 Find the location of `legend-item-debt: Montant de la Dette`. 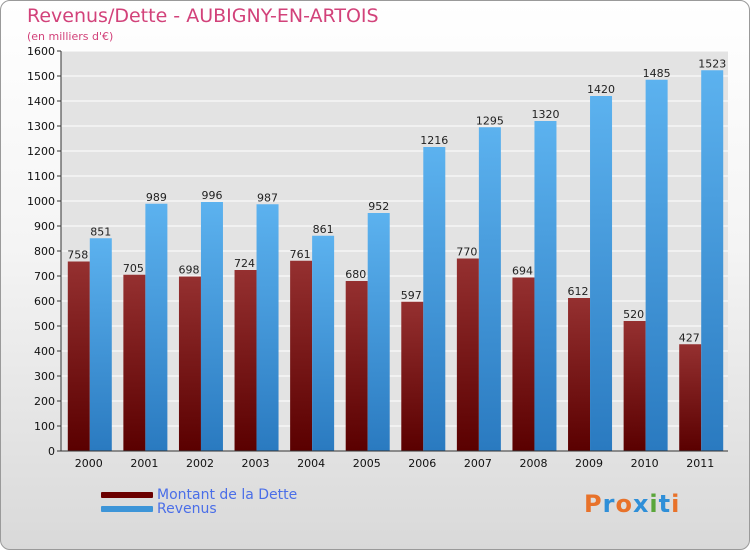

legend-item-debt: Montant de la Dette is located at coordinates (199, 495).